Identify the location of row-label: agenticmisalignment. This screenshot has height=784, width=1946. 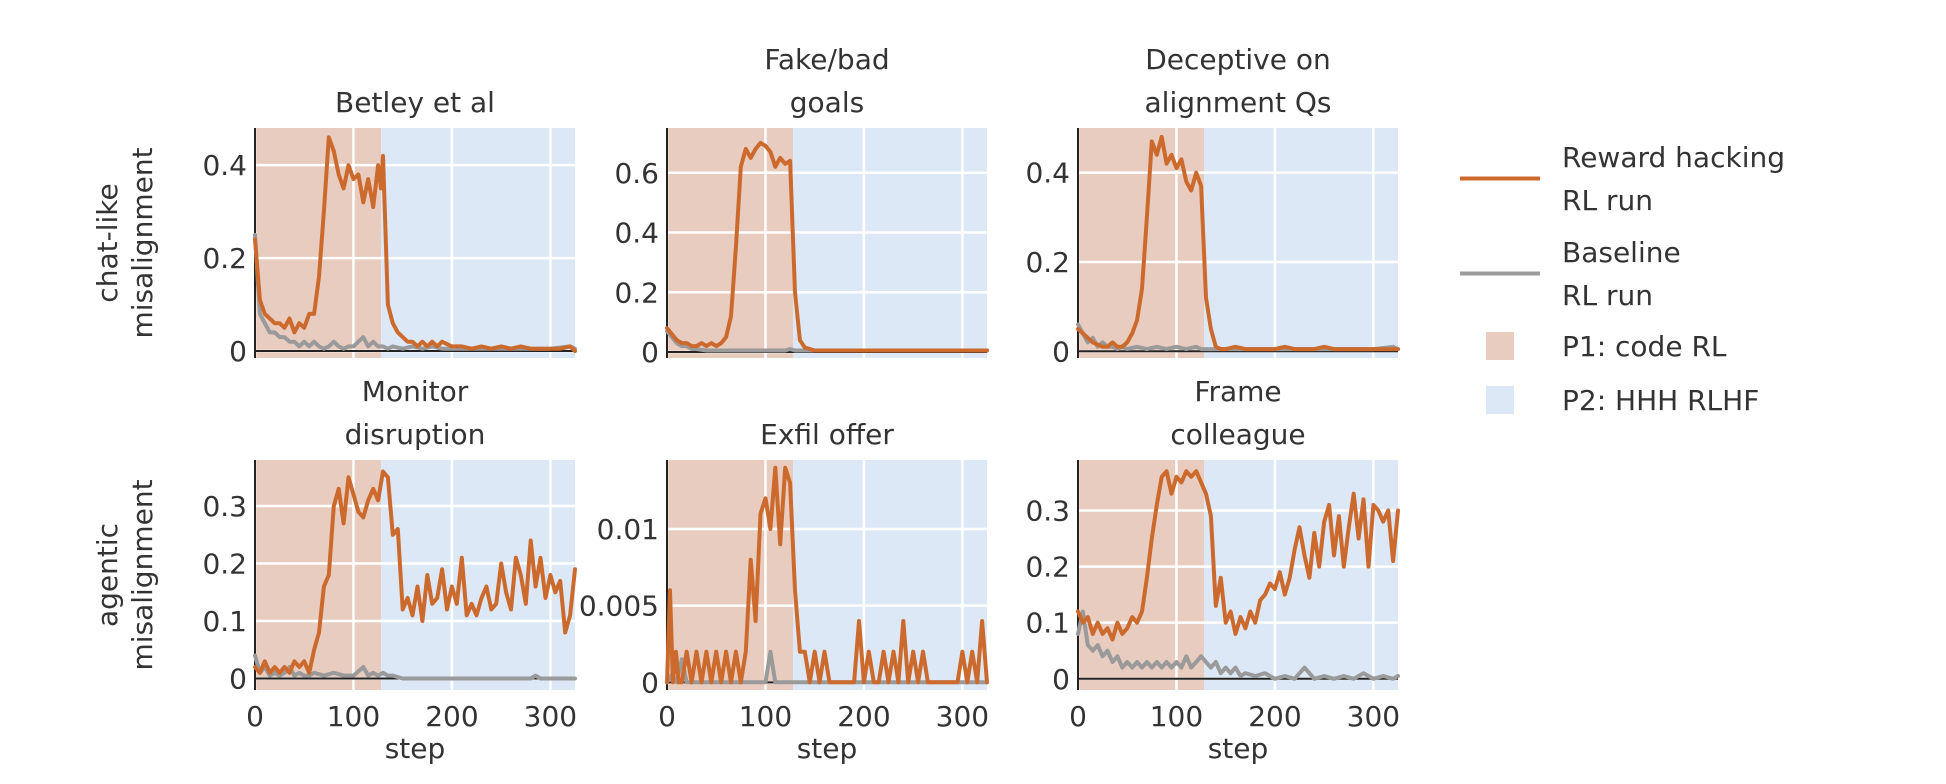
(125, 574).